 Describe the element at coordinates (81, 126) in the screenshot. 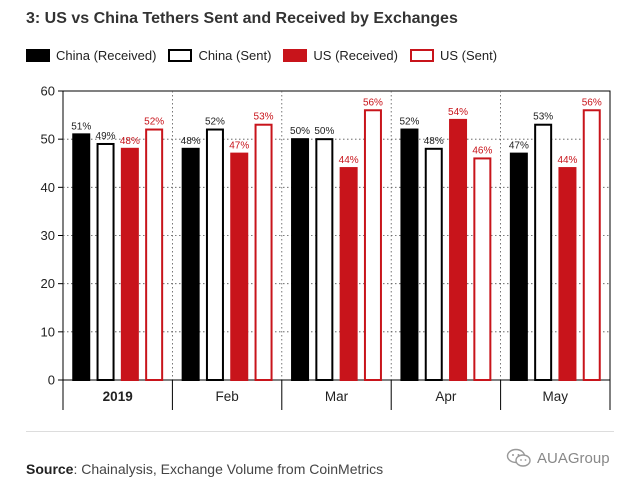

I see `data-label: 51%` at that location.